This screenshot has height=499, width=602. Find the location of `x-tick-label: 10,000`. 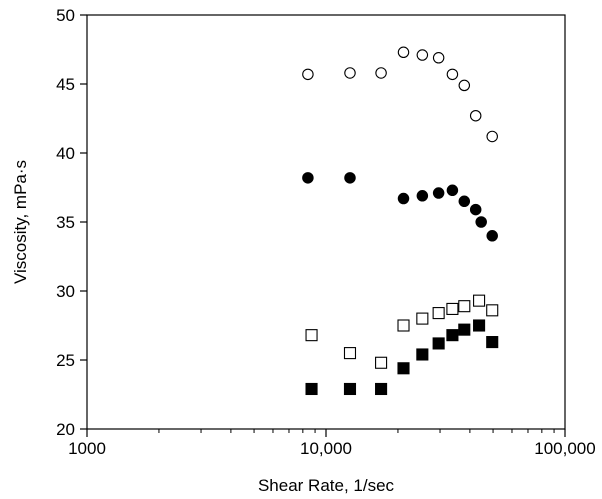

x-tick-label: 10,000 is located at coordinates (326, 448).